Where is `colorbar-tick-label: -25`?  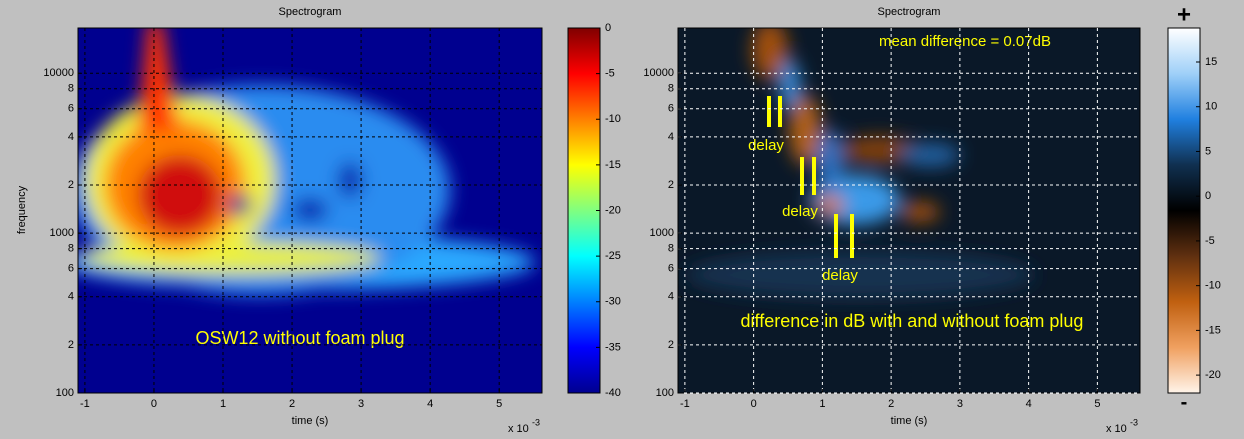 colorbar-tick-label: -25 is located at coordinates (613, 256).